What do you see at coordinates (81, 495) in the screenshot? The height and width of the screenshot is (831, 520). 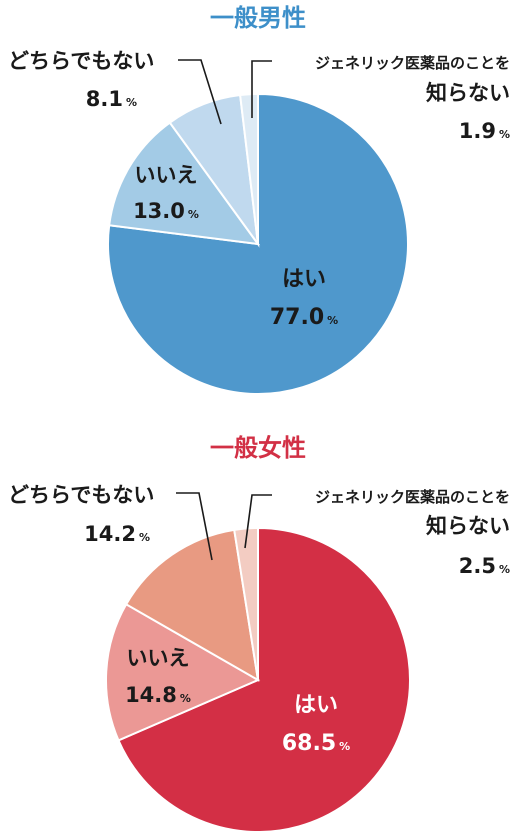 I see `chart2-label-neither: どちらでもない` at bounding box center [81, 495].